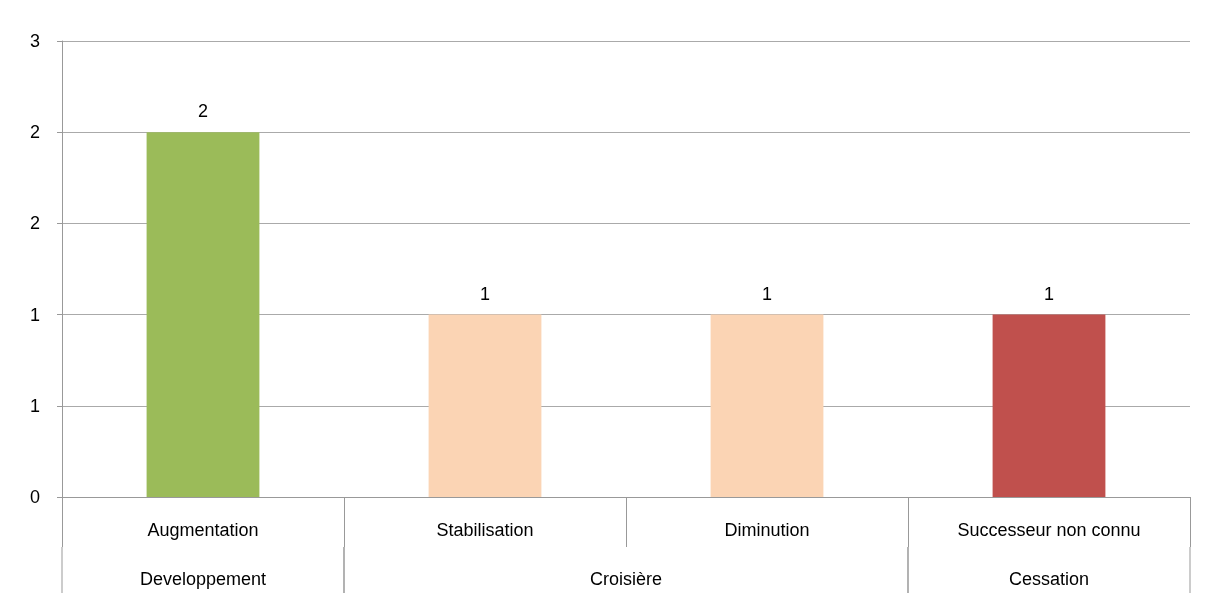 This screenshot has height=601, width=1206. What do you see at coordinates (485, 530) in the screenshot?
I see `x-tick-label: Stabilisation` at bounding box center [485, 530].